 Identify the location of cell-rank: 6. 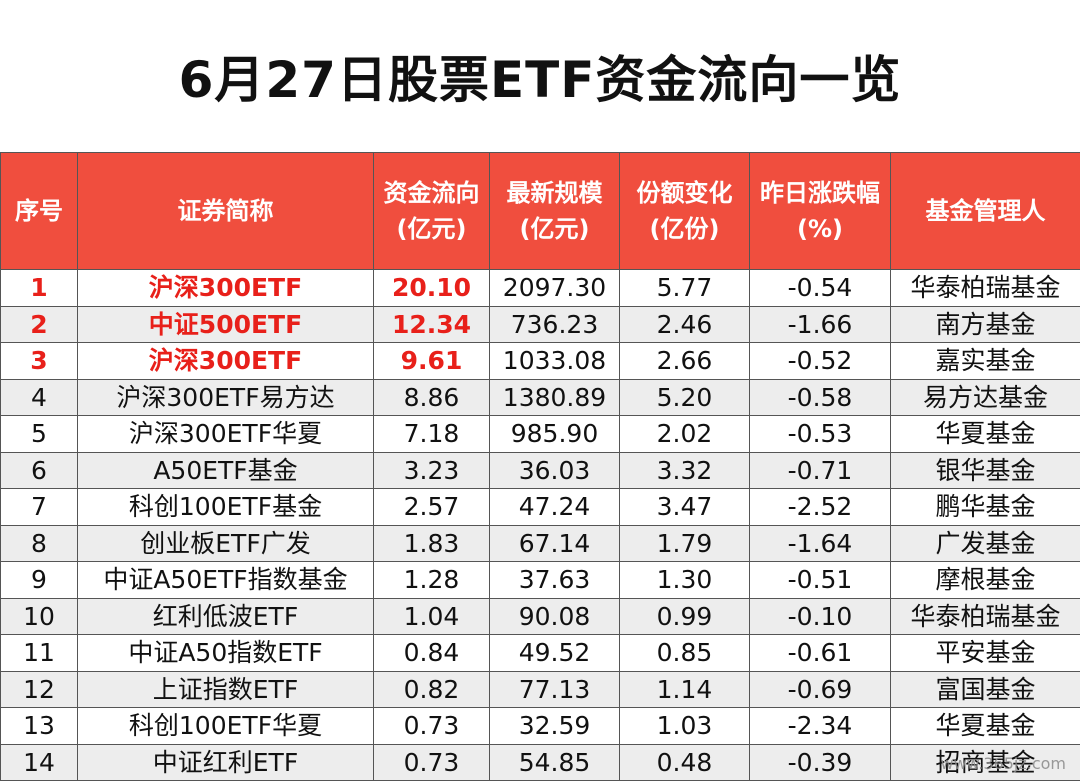
(39, 470).